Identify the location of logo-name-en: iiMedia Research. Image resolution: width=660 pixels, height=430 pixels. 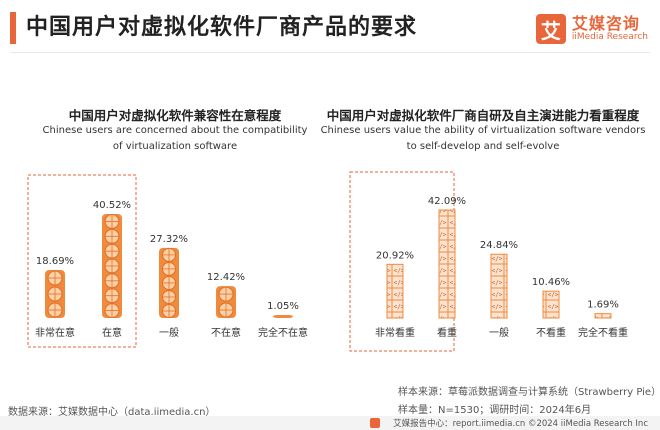
(609, 36).